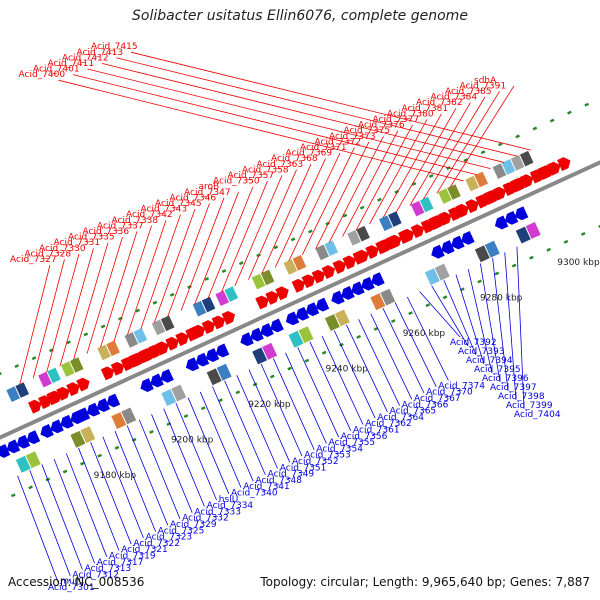  What do you see at coordinates (413, 412) in the screenshot?
I see `reverse-gene-label: Acid_7365` at bounding box center [413, 412].